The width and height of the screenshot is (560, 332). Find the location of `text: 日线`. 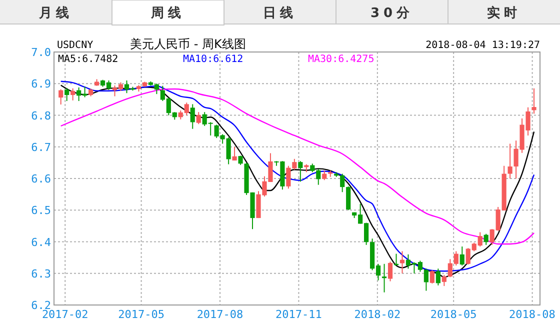

text: 日线 is located at coordinates (280, 13).